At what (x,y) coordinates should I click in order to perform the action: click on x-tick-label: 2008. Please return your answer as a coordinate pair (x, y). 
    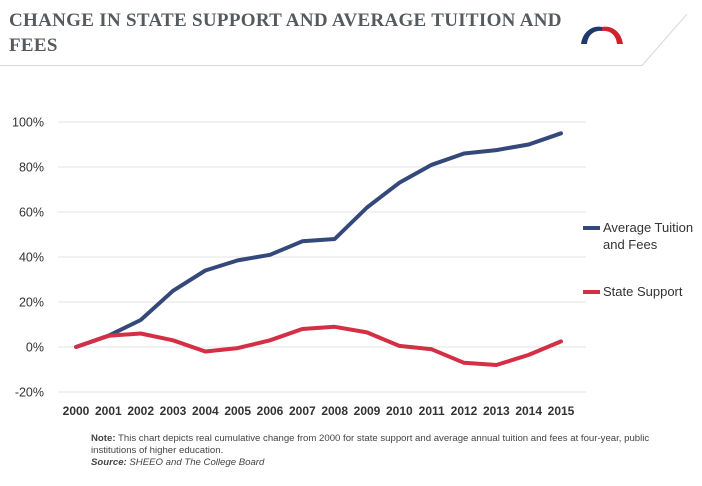
    Looking at the image, I should click on (334, 411).